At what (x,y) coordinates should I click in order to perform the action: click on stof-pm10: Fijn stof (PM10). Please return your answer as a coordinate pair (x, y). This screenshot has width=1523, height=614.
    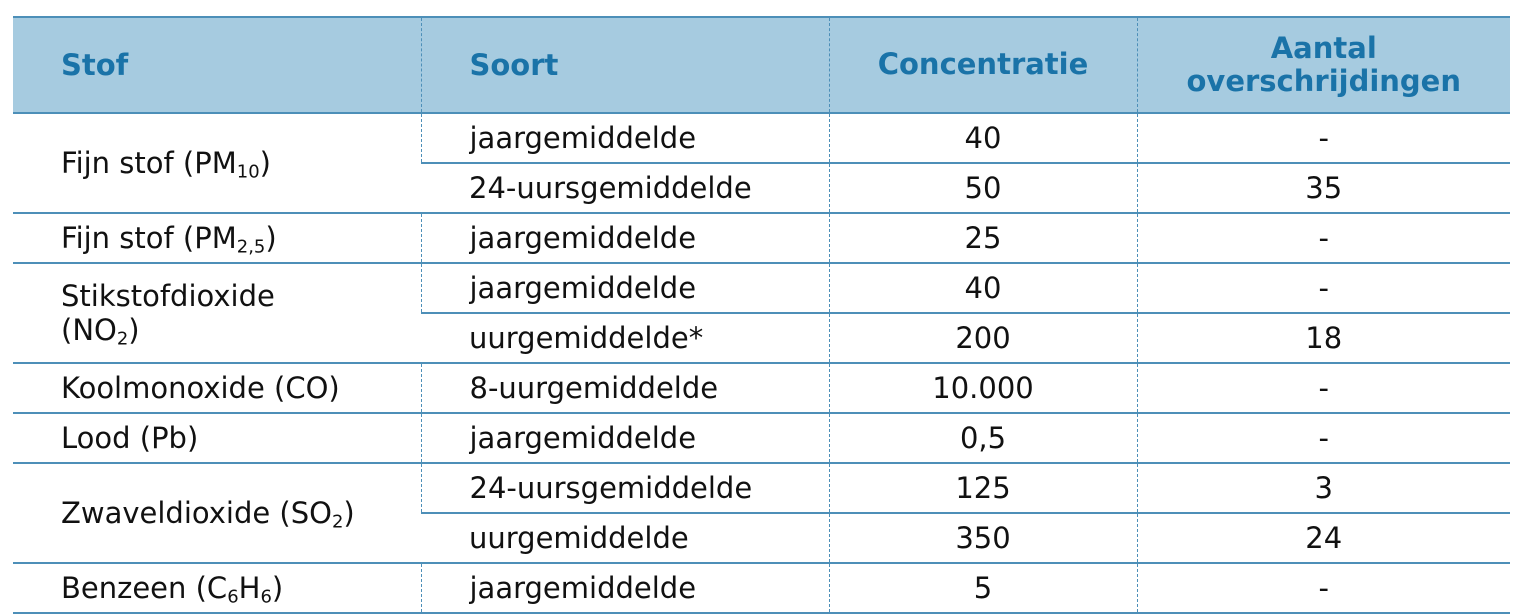
    Looking at the image, I should click on (217, 163).